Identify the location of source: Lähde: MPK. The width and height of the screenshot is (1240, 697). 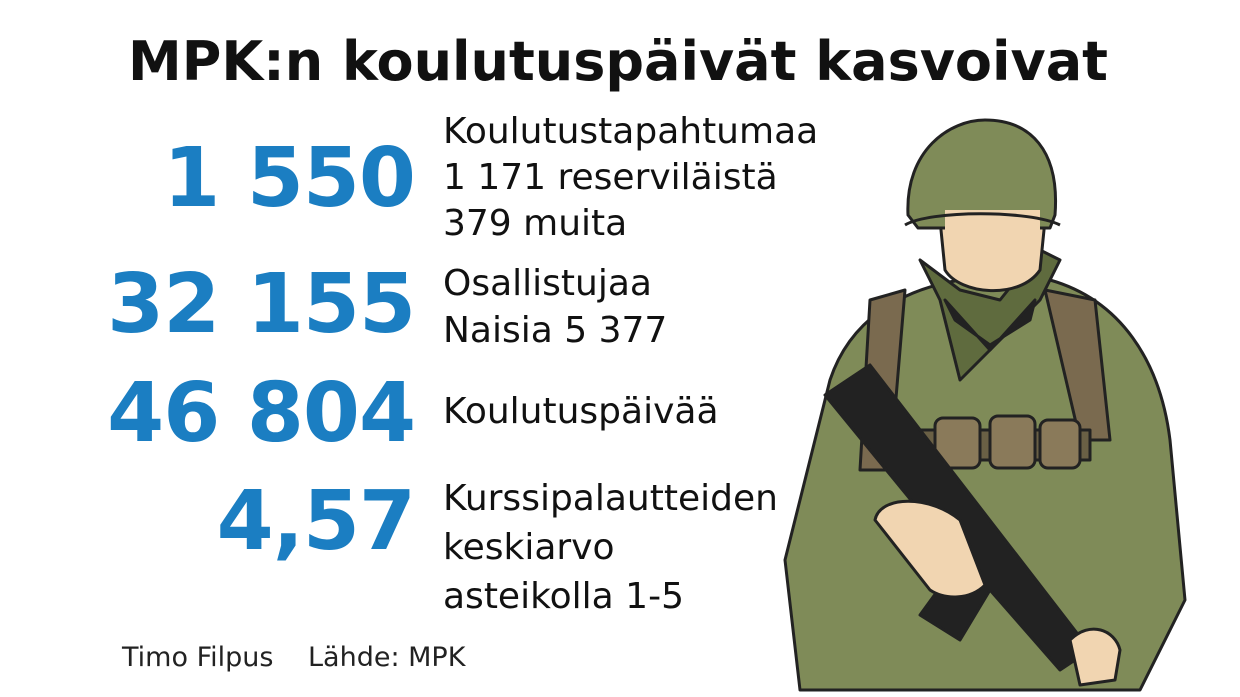
(387, 657).